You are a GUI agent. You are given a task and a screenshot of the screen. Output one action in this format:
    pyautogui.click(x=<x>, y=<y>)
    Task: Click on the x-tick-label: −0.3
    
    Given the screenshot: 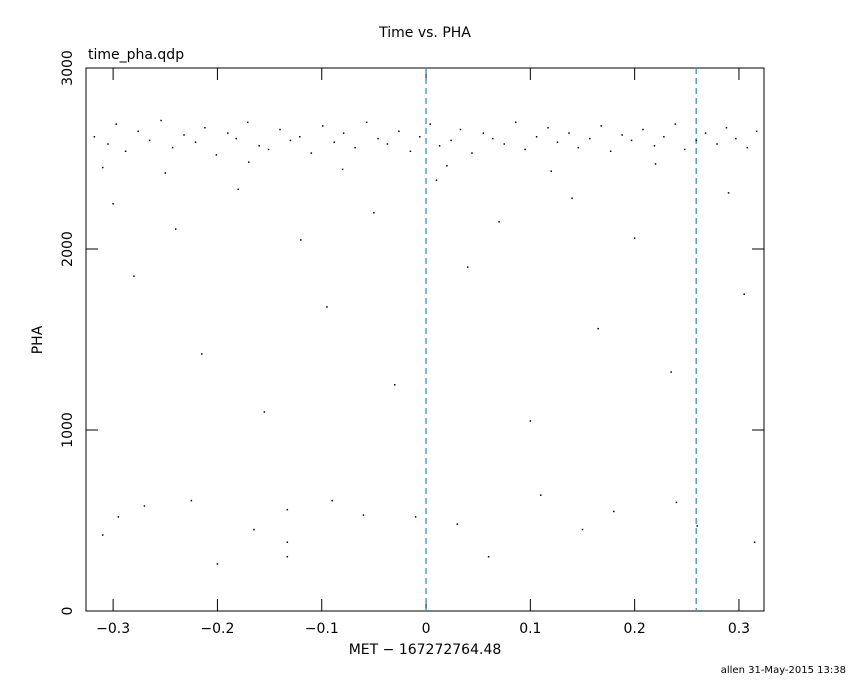 What is the action you would take?
    pyautogui.click(x=113, y=629)
    